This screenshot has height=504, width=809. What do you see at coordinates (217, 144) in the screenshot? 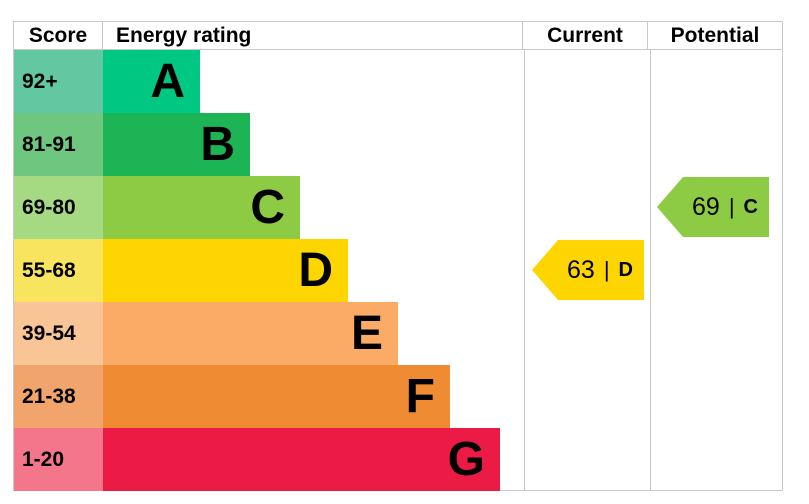
I see `band-letter: B` at bounding box center [217, 144].